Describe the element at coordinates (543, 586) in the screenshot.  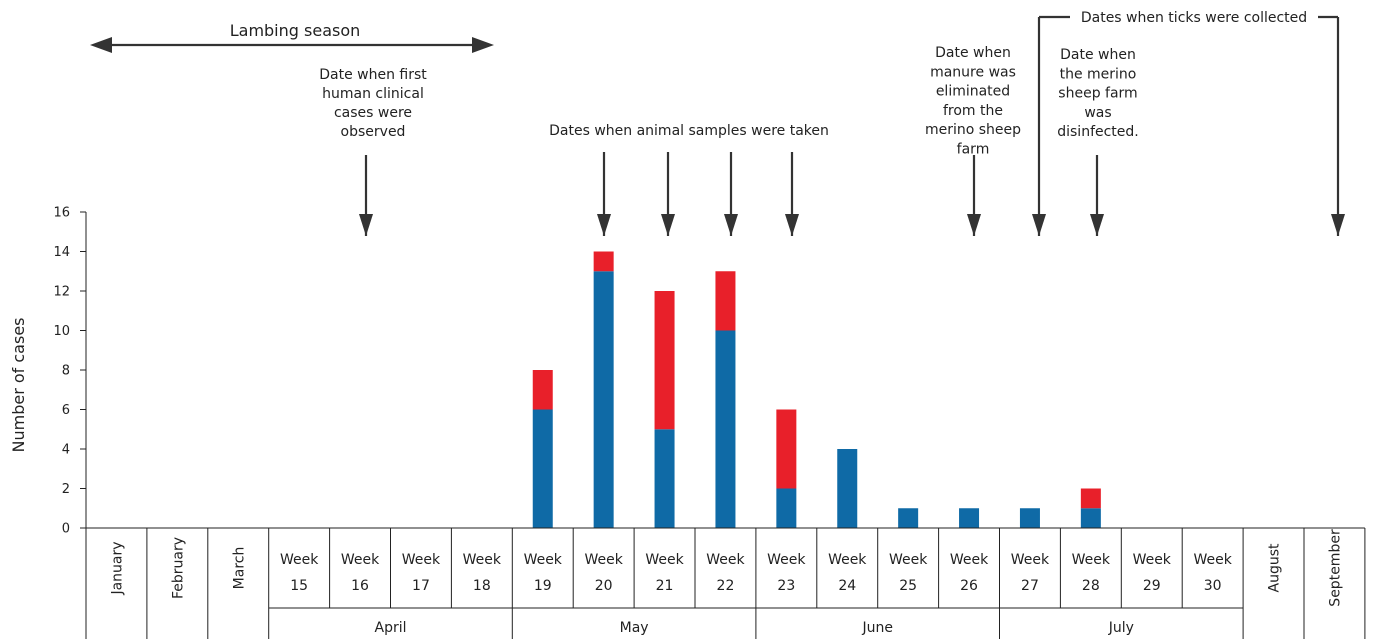
I see `category-label-number: 19` at that location.